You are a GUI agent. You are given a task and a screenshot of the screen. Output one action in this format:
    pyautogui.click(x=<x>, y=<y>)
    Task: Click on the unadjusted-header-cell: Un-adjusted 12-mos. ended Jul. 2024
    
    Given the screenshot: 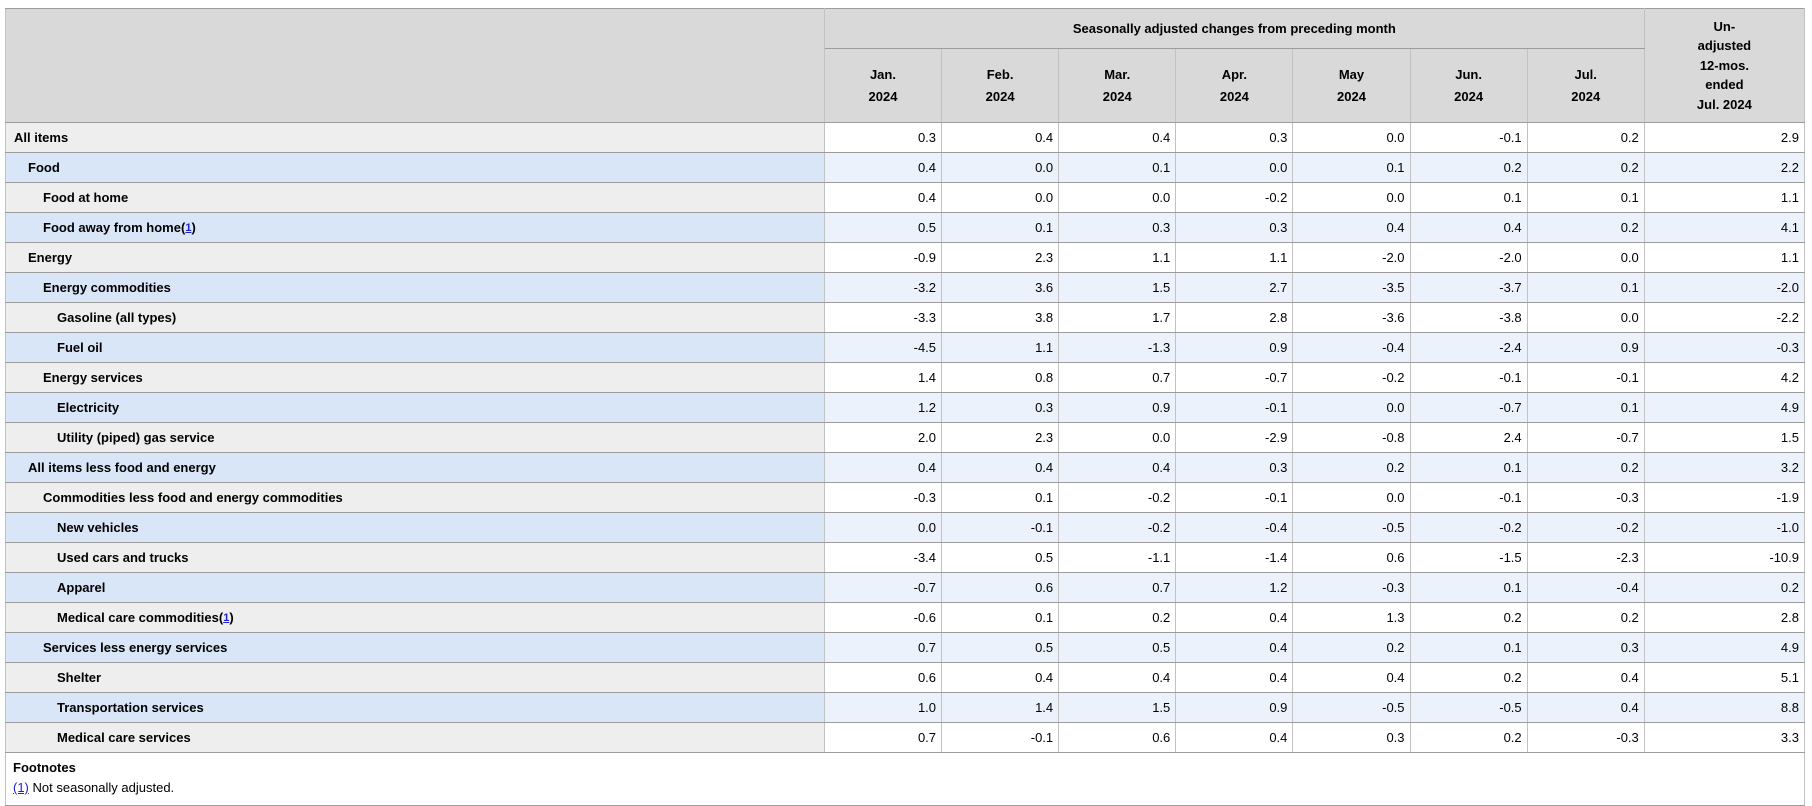 What is the action you would take?
    pyautogui.click(x=1724, y=65)
    